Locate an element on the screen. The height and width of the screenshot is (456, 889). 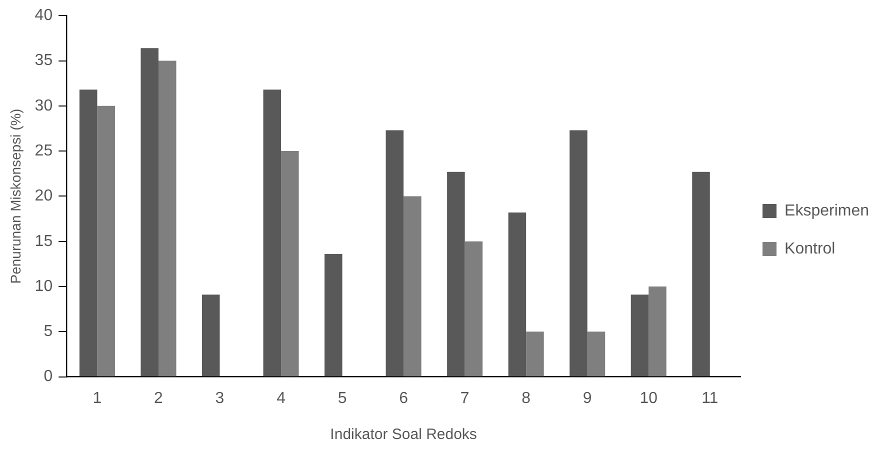
legend-label: Kontrol is located at coordinates (810, 249).